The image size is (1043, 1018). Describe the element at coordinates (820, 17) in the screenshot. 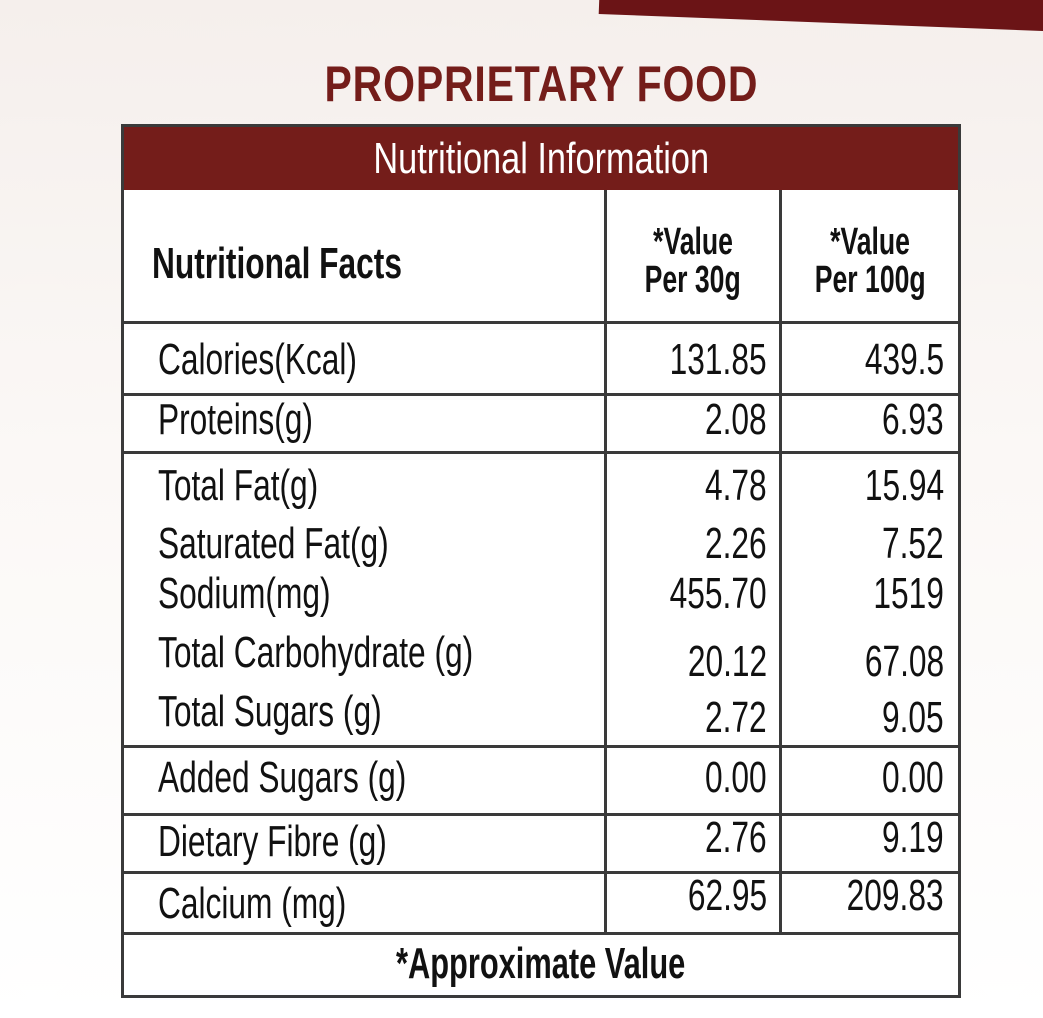

I see `decorative-stripe` at that location.